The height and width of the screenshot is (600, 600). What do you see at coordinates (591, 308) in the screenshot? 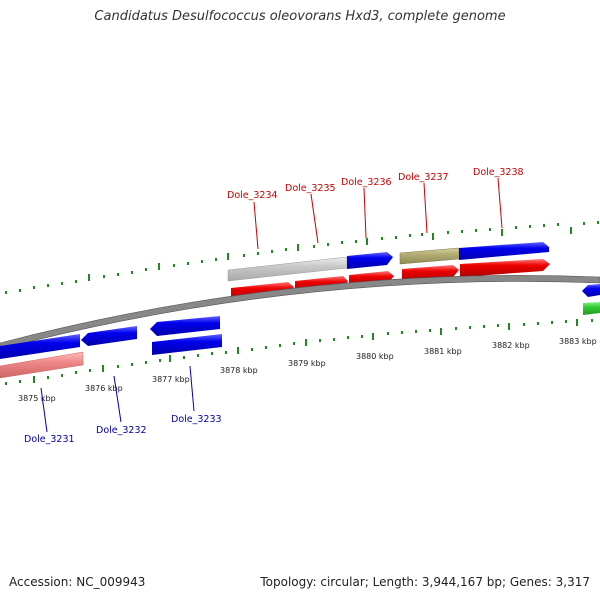
I see `rna-feature` at bounding box center [591, 308].